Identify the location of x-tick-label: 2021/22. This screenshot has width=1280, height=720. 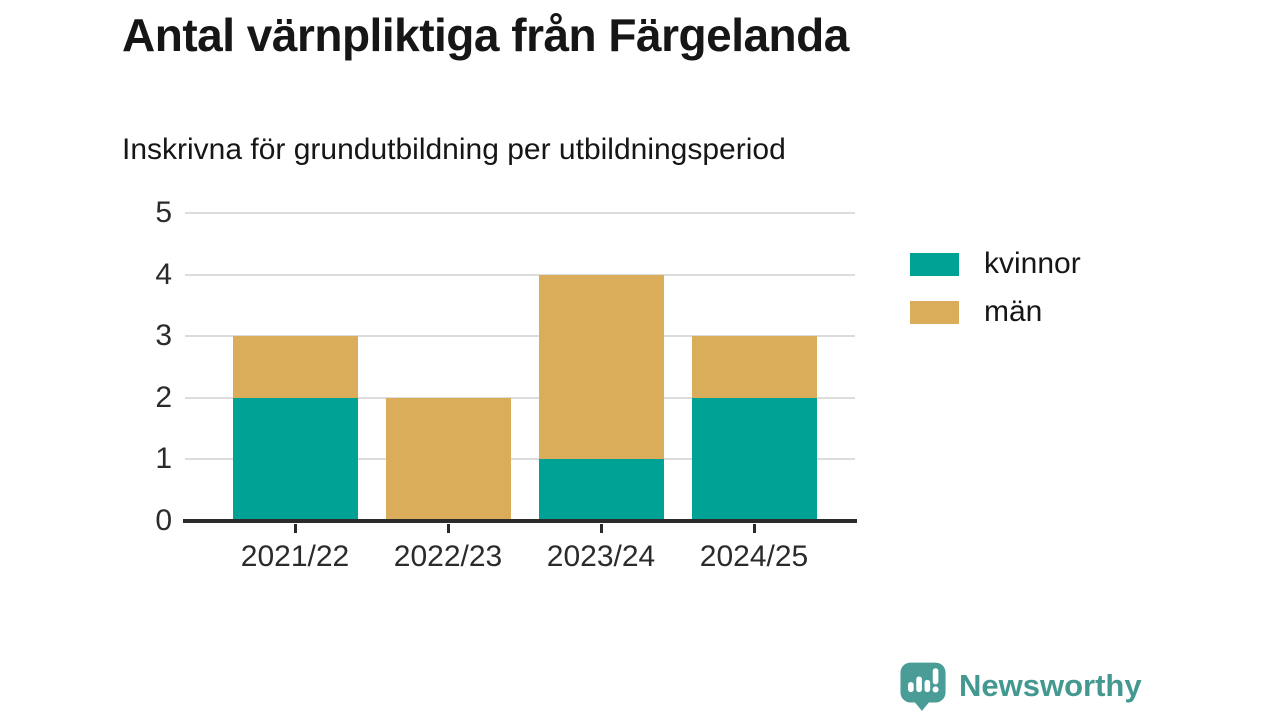
(295, 556).